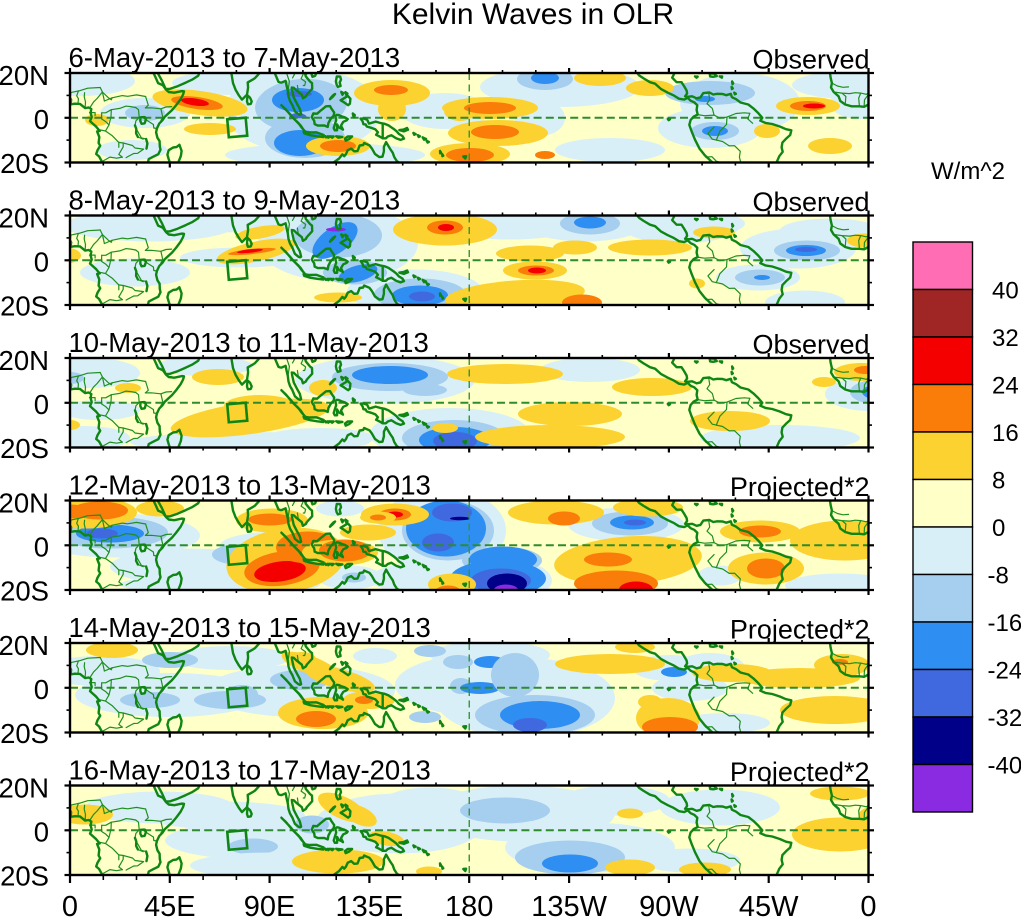 The image size is (1021, 920). What do you see at coordinates (569, 905) in the screenshot?
I see `svg-text: 135W` at bounding box center [569, 905].